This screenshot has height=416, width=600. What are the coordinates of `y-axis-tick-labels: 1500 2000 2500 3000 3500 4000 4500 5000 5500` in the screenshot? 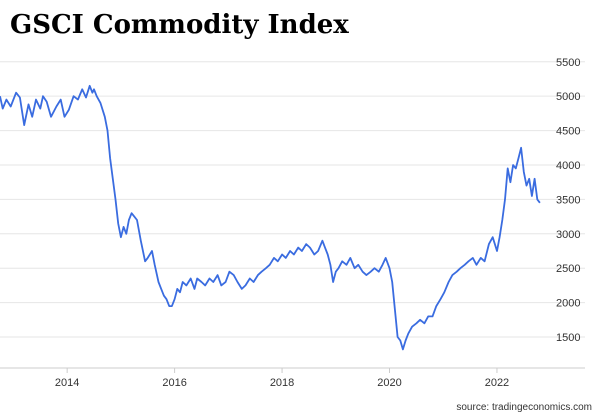 It's located at (568, 200).